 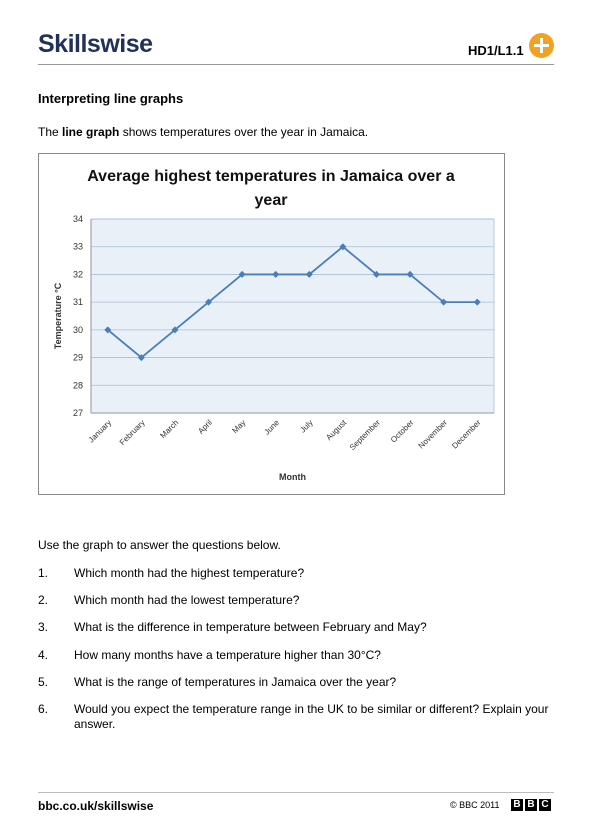 I want to click on x-tick-label: November, so click(x=433, y=434).